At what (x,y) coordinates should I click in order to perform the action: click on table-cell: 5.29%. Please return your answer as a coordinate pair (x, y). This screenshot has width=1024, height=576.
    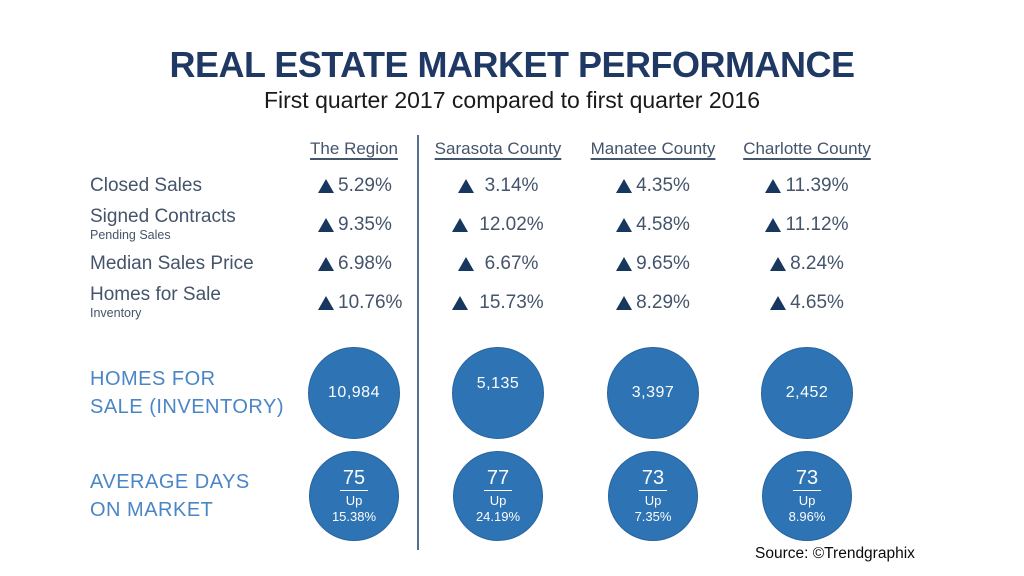
    Looking at the image, I should click on (354, 185).